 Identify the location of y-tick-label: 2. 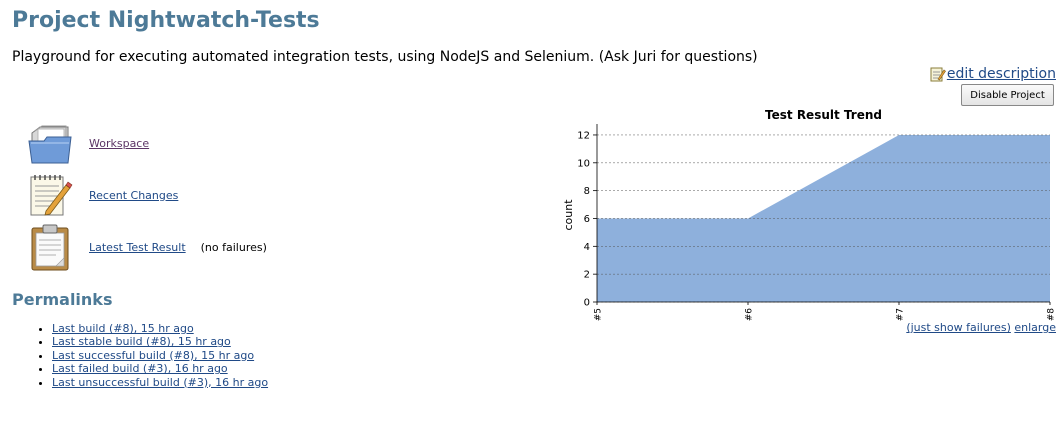
(587, 275).